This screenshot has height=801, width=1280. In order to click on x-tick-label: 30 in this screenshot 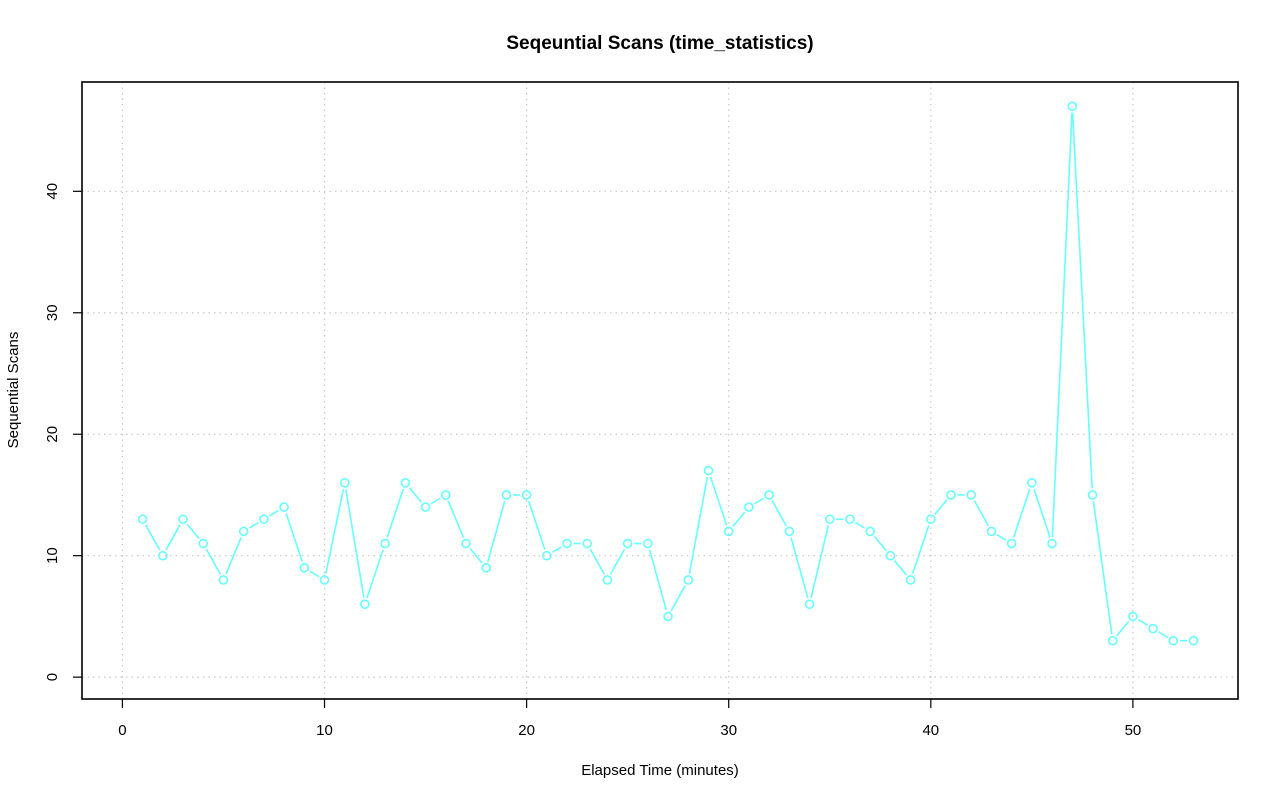, I will do `click(728, 730)`.